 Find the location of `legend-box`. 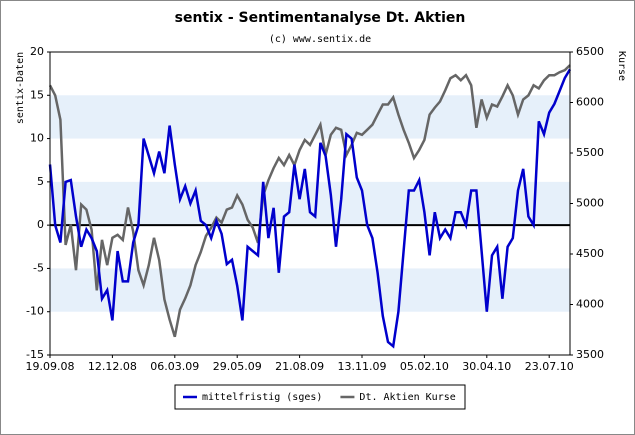

legend-box is located at coordinates (320, 397).